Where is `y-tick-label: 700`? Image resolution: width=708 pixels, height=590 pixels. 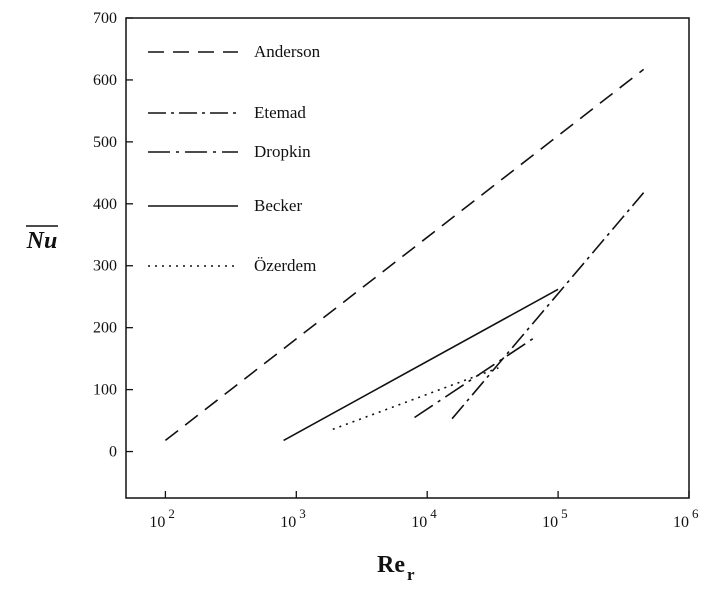 y-tick-label: 700 is located at coordinates (105, 18).